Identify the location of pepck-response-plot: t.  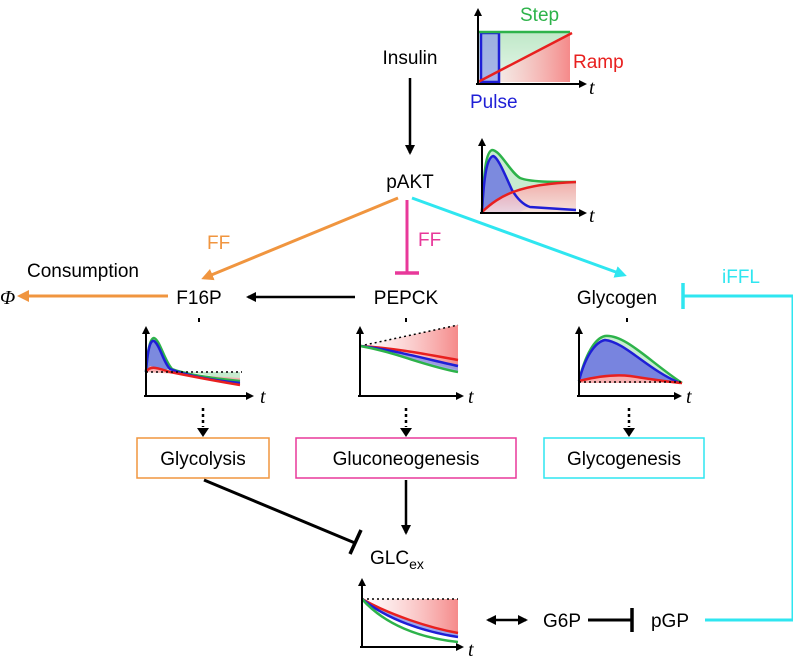
(415, 366).